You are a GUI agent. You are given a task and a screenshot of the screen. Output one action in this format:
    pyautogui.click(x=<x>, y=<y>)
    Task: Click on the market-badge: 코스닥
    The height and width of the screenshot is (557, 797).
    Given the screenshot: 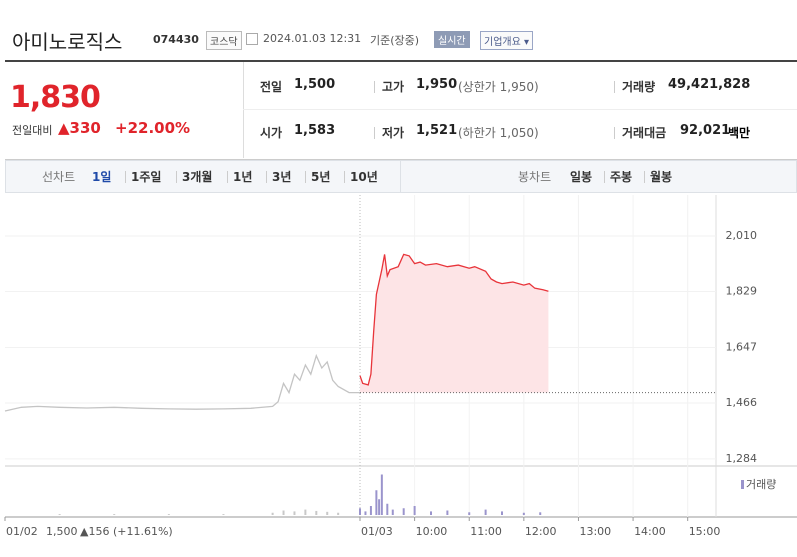 What is the action you would take?
    pyautogui.click(x=224, y=40)
    